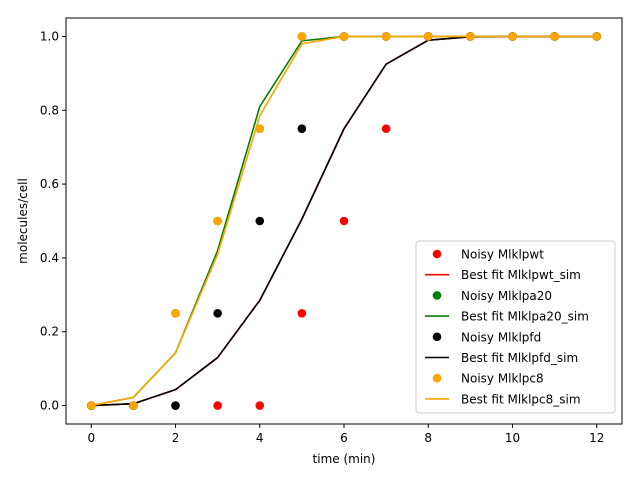 The width and height of the screenshot is (640, 480). What do you see at coordinates (23, 221) in the screenshot?
I see `y-axis-label: molecules/cell` at bounding box center [23, 221].